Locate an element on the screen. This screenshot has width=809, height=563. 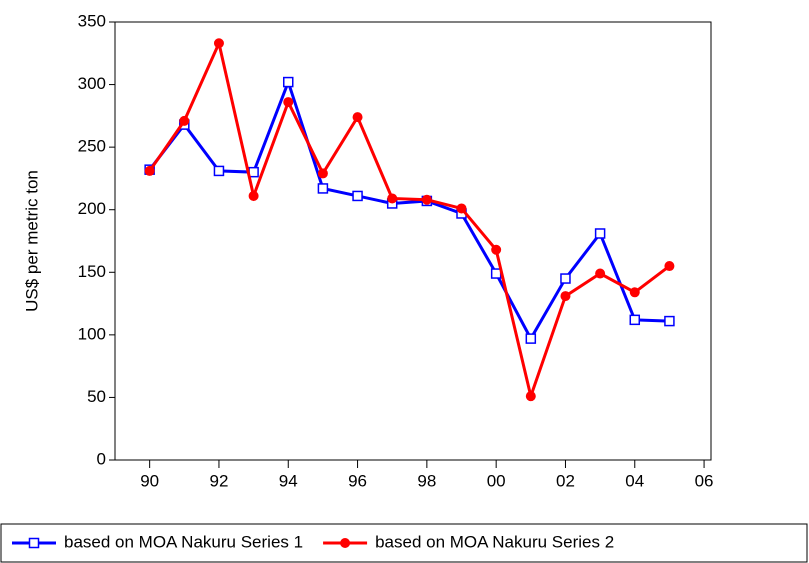
legend-label: based on MOA Nakuru Series 1 is located at coordinates (183, 541).